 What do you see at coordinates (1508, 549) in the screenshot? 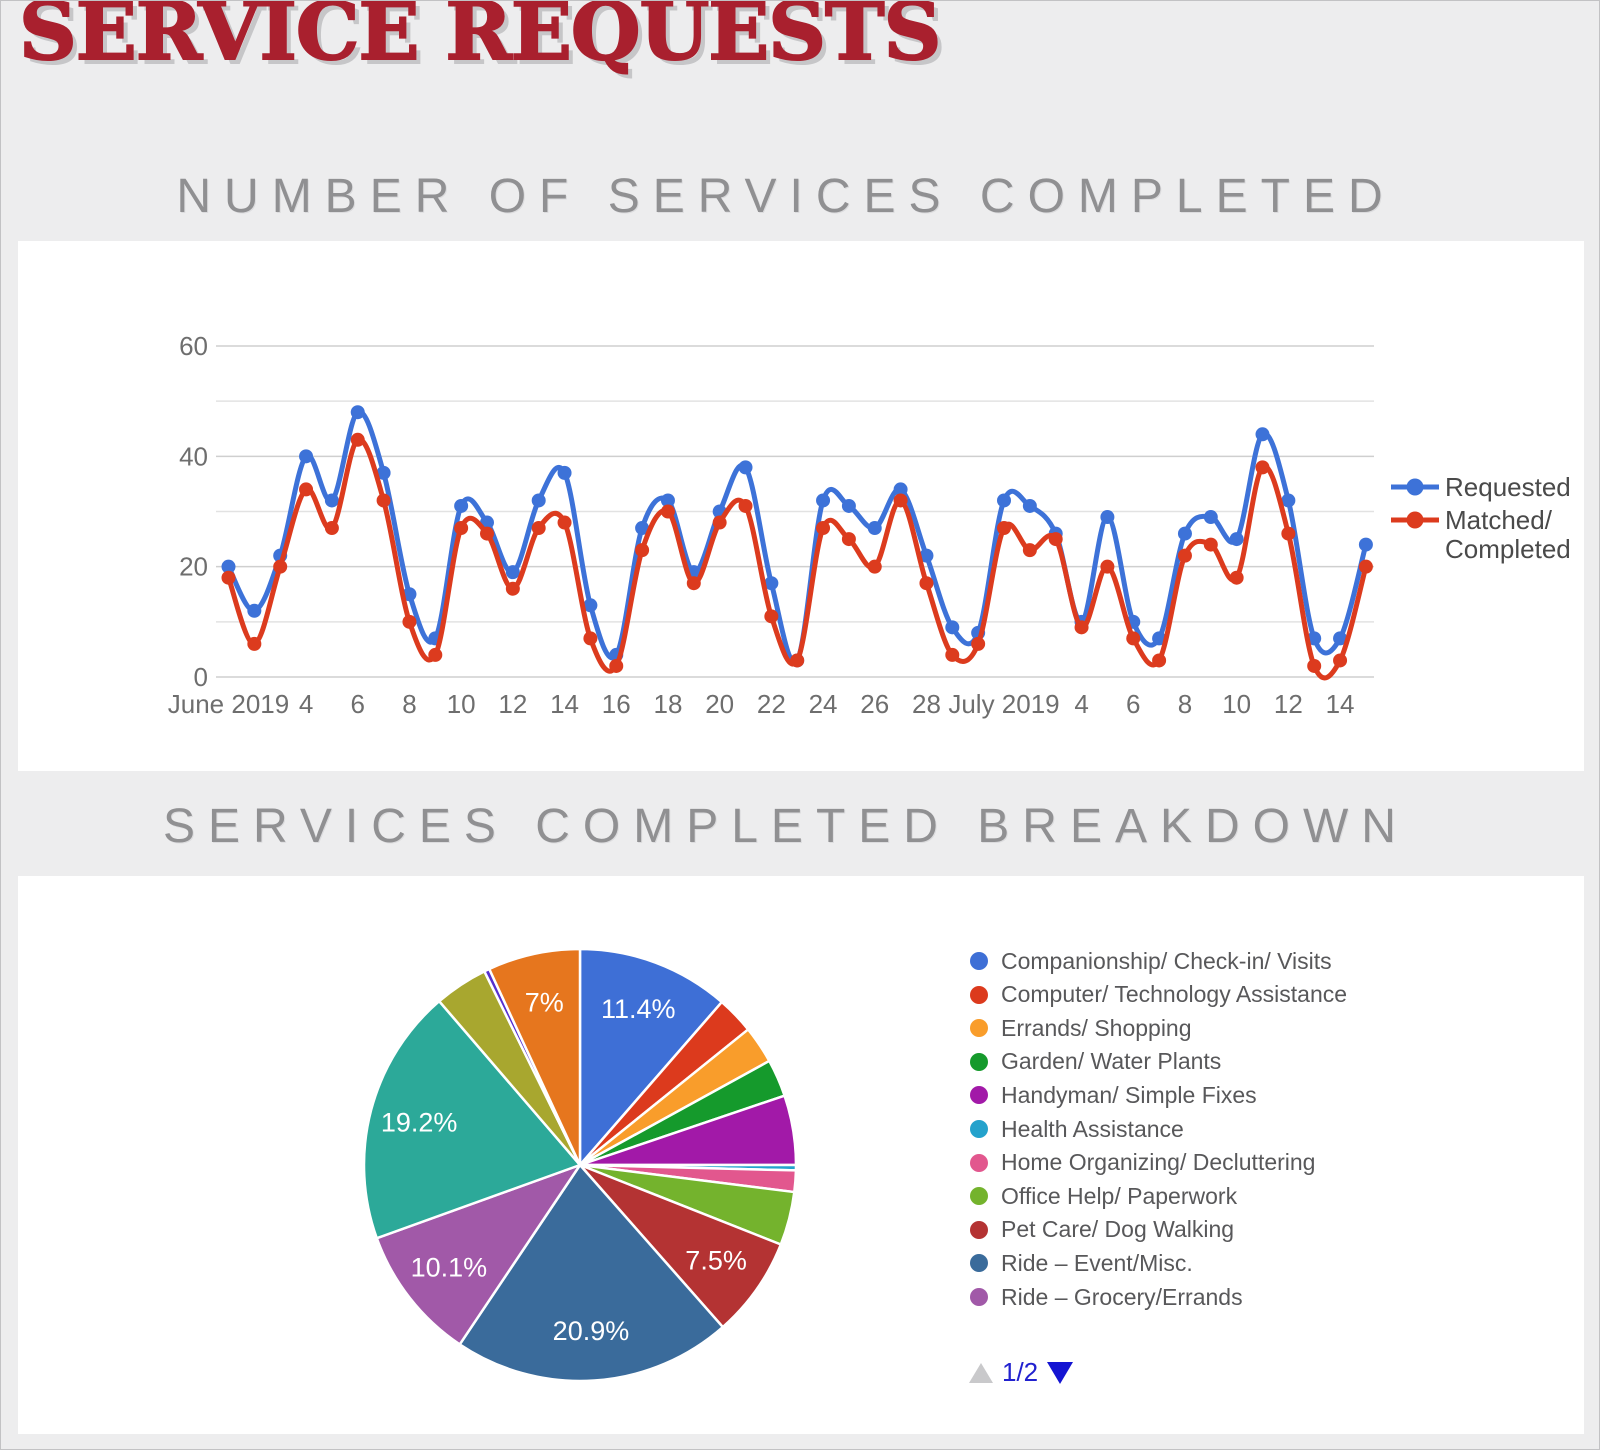
I see `legend-label: Completed` at bounding box center [1508, 549].